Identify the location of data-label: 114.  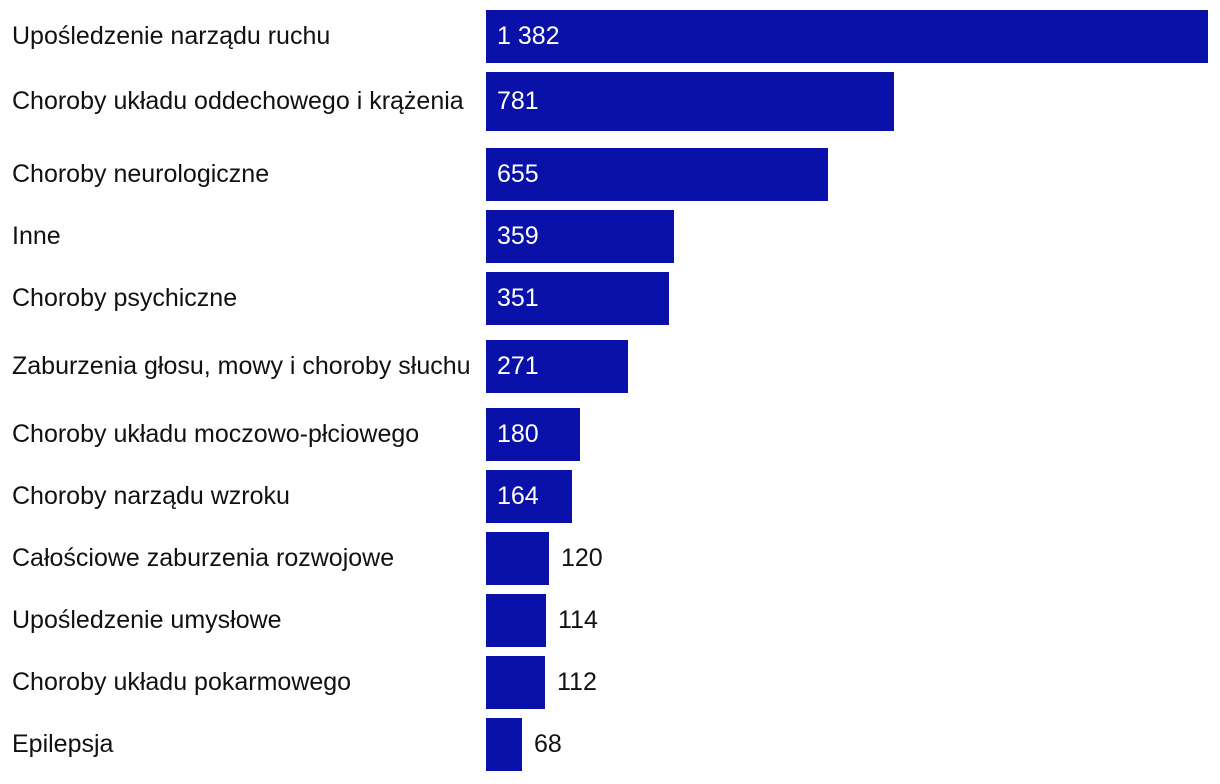
(578, 620).